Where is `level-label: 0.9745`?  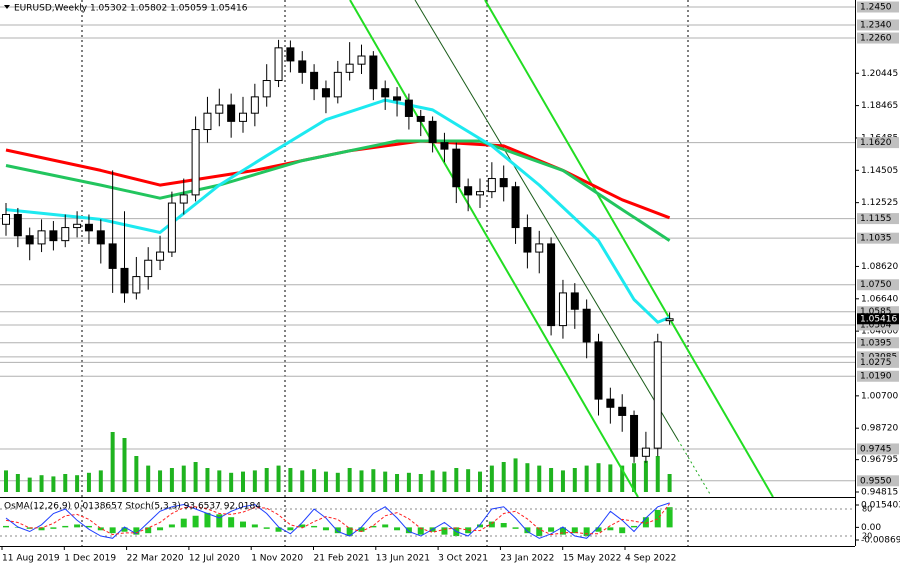
level-label: 0.9745 is located at coordinates (876, 449).